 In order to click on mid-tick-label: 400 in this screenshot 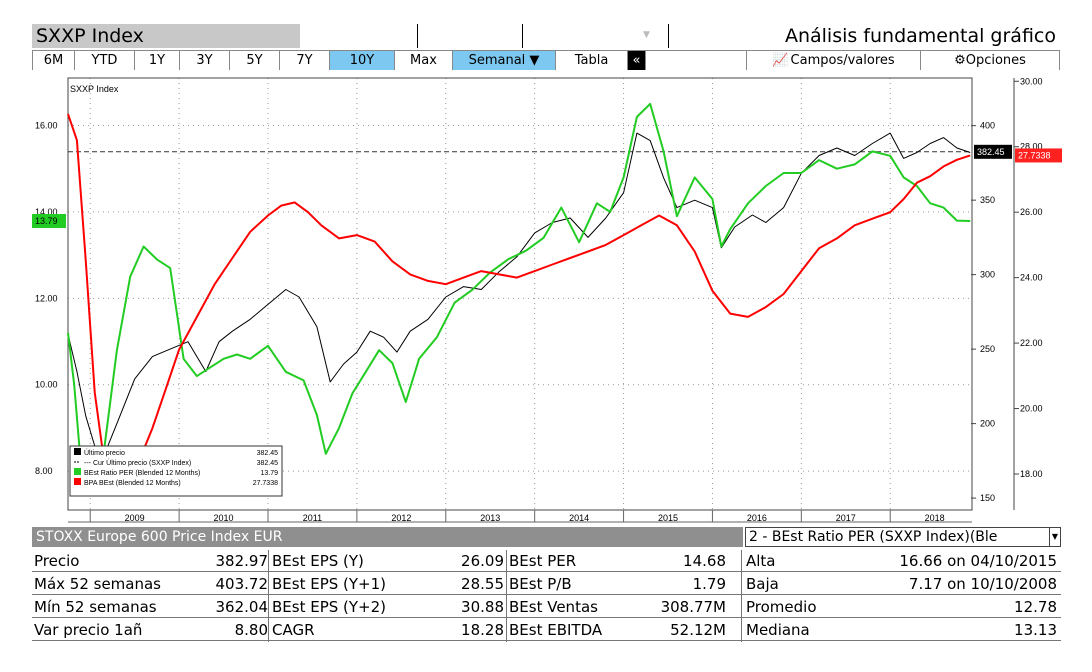, I will do `click(987, 126)`.